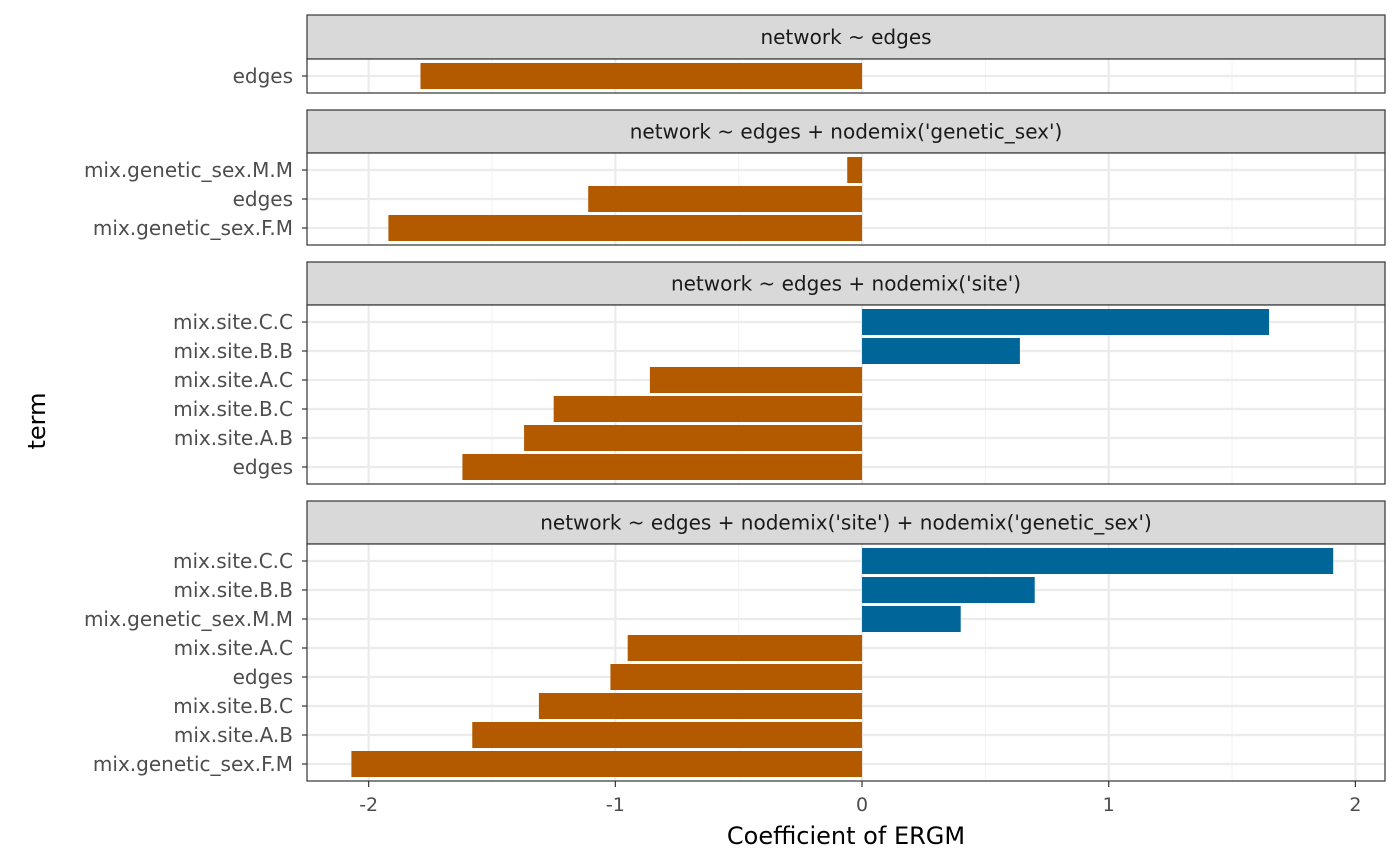  I want to click on x-tick-label: 0, so click(862, 805).